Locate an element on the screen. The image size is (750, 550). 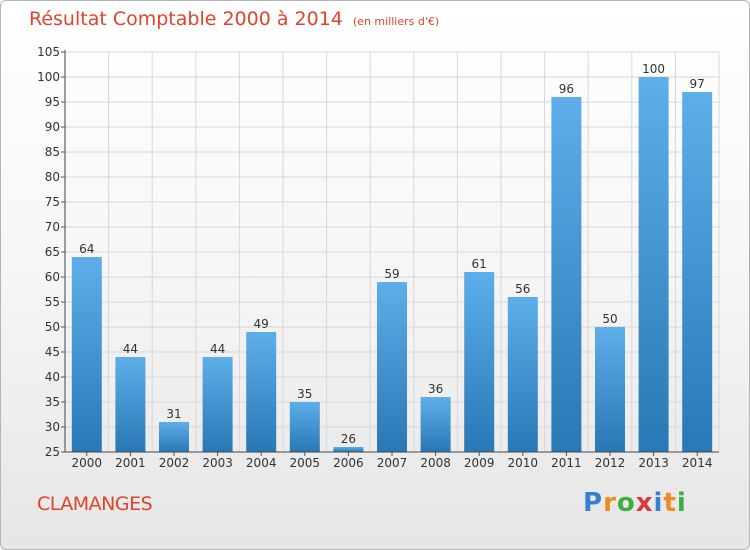
proxiti-logo: Proxiti is located at coordinates (635, 503).